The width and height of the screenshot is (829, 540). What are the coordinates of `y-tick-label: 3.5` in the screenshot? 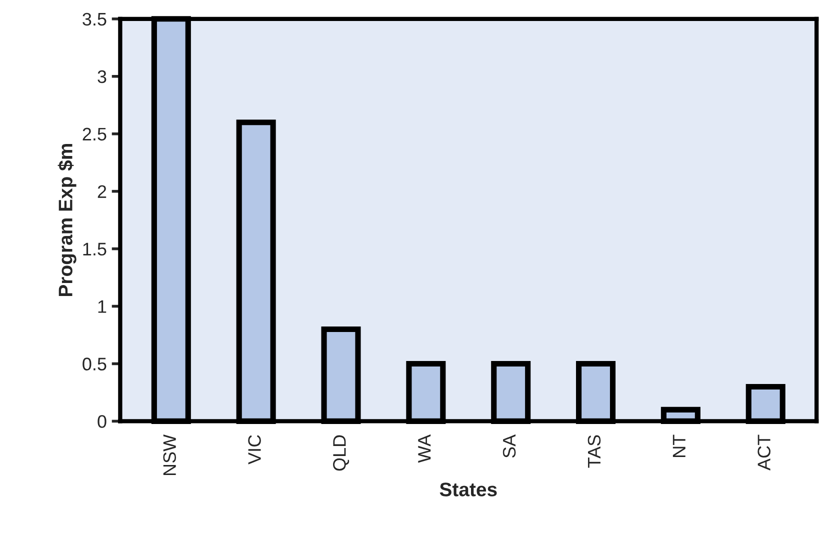 It's located at (94, 19).